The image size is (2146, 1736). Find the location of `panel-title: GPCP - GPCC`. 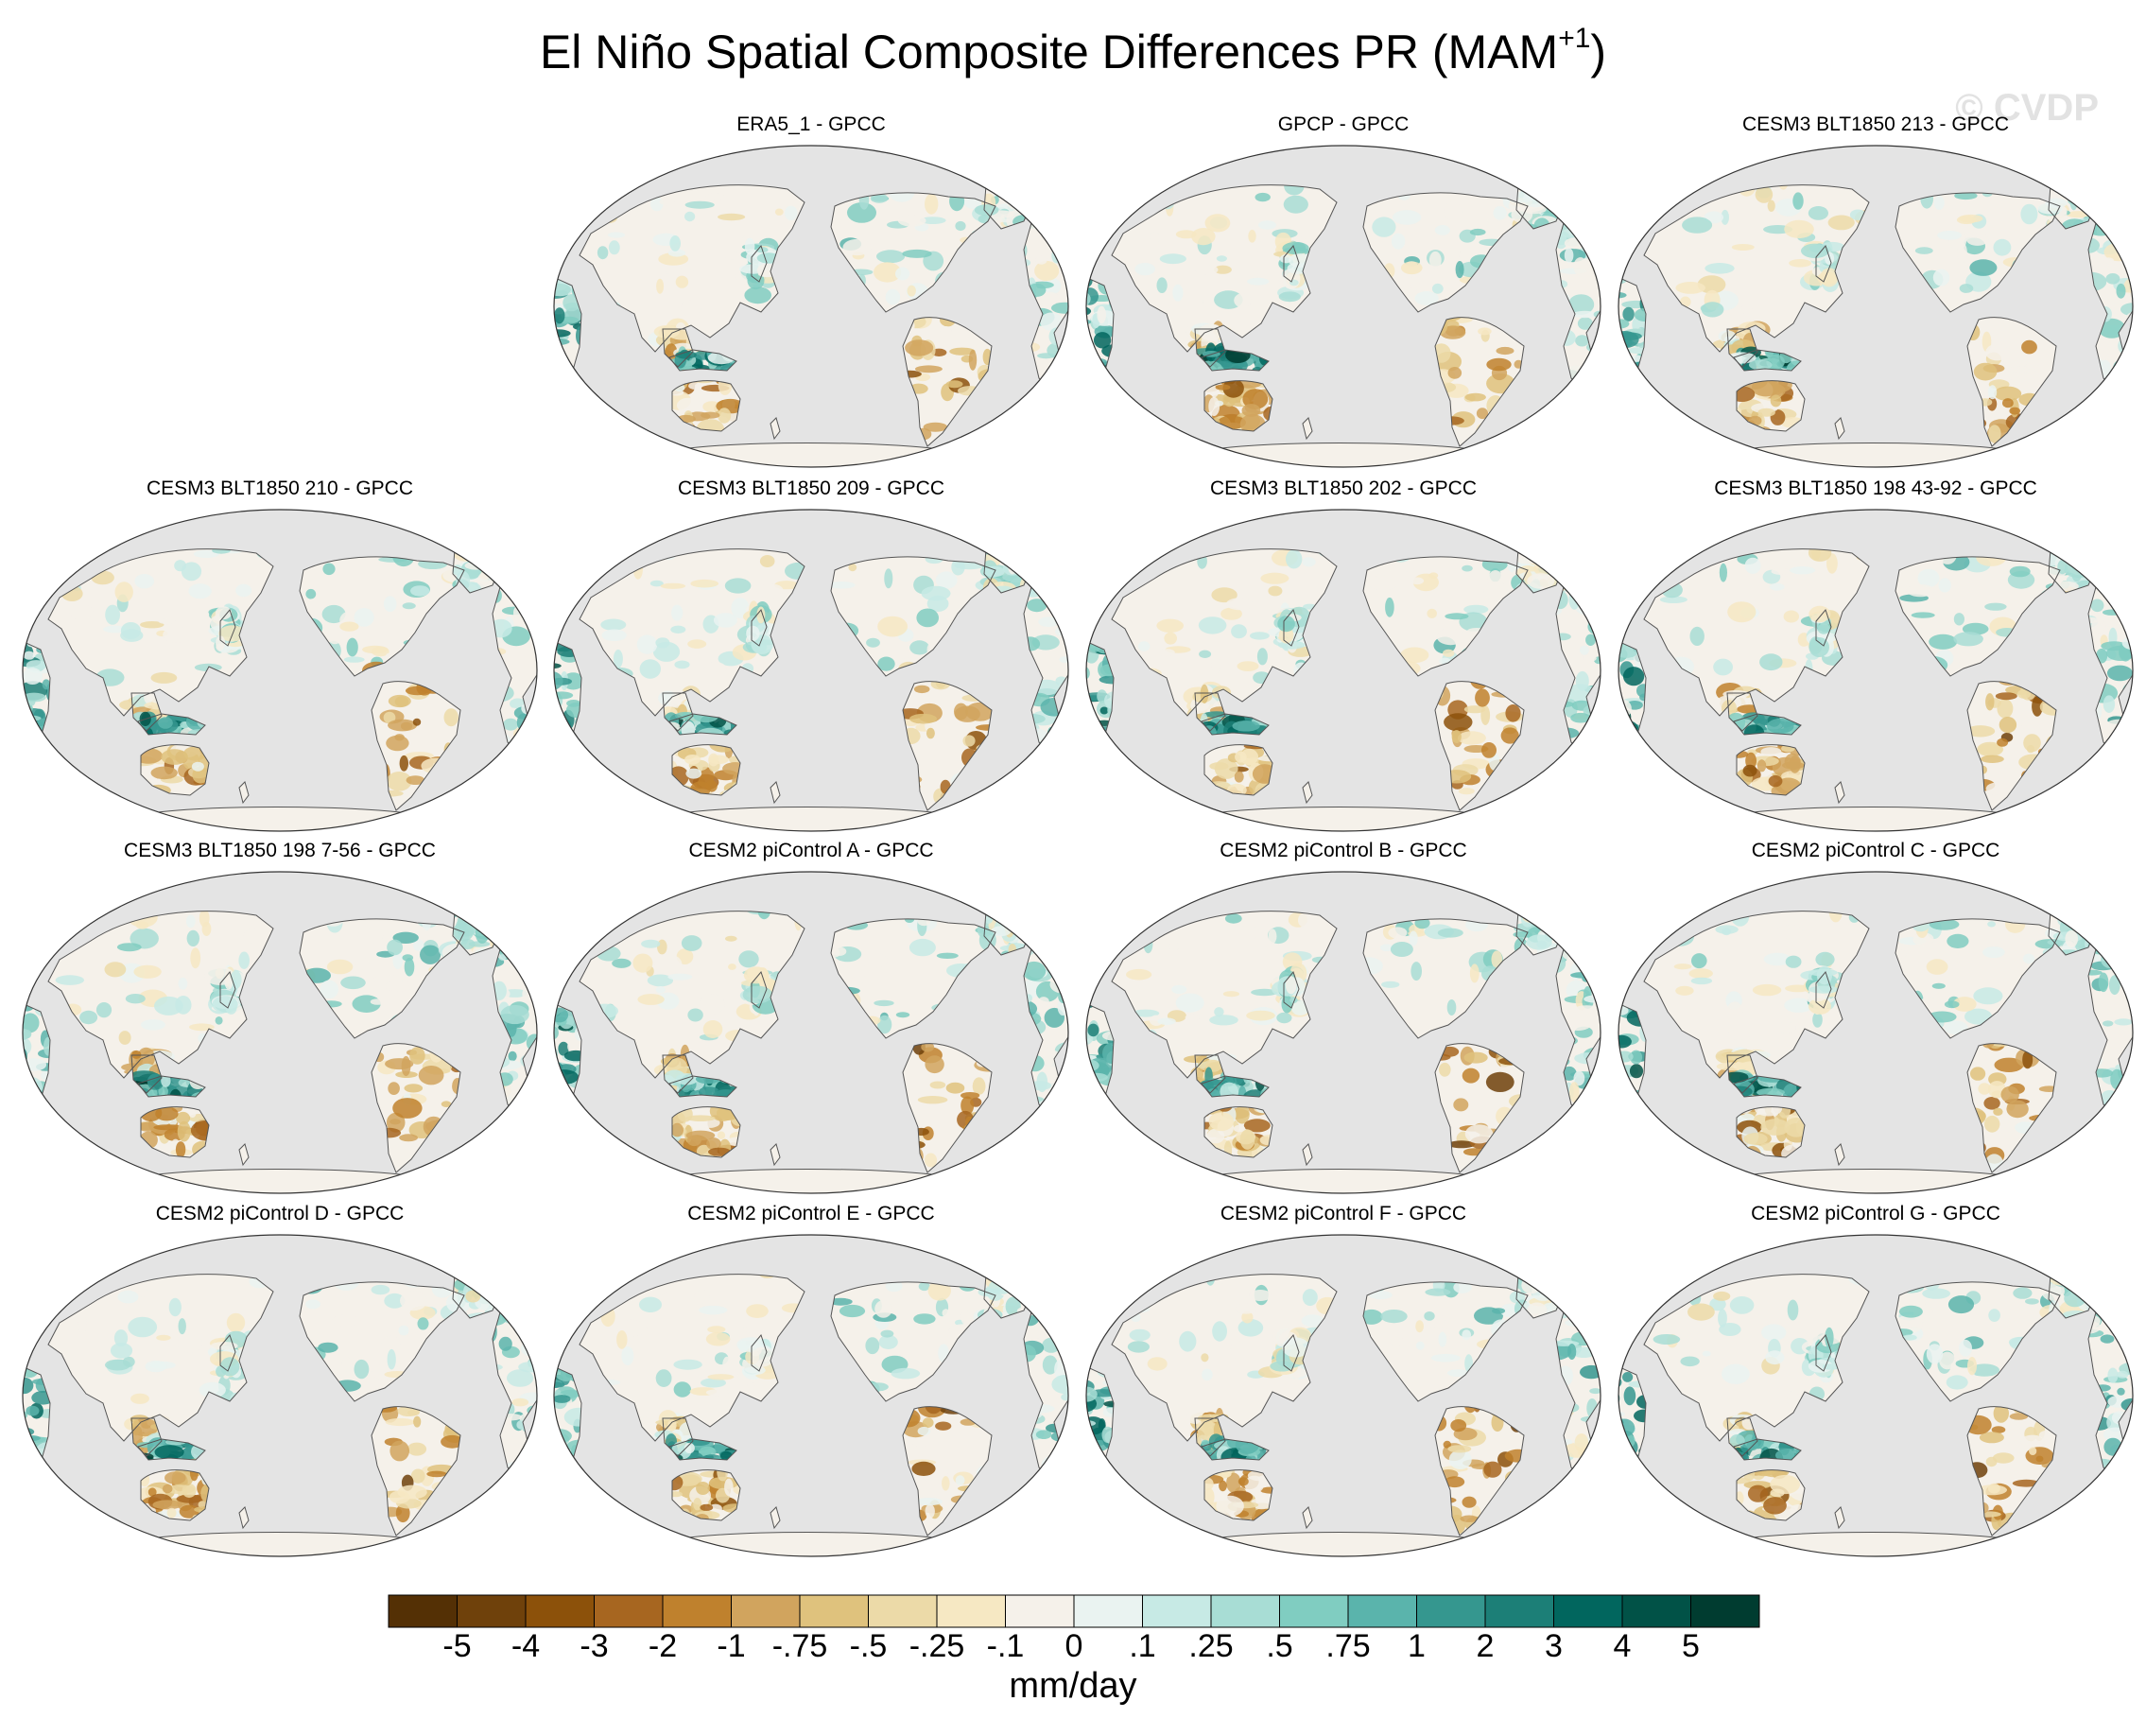

panel-title: GPCP - GPCC is located at coordinates (1343, 124).